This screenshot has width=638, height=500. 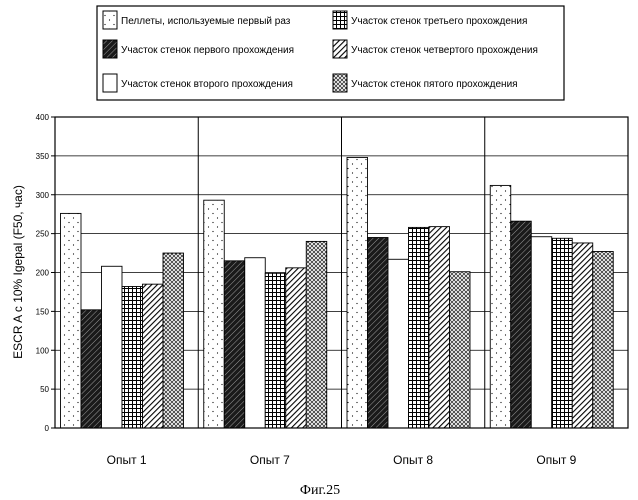 I want to click on y-axis-ticks: 0 50 100 150 200 250 300 350 400, so click(x=45, y=273).